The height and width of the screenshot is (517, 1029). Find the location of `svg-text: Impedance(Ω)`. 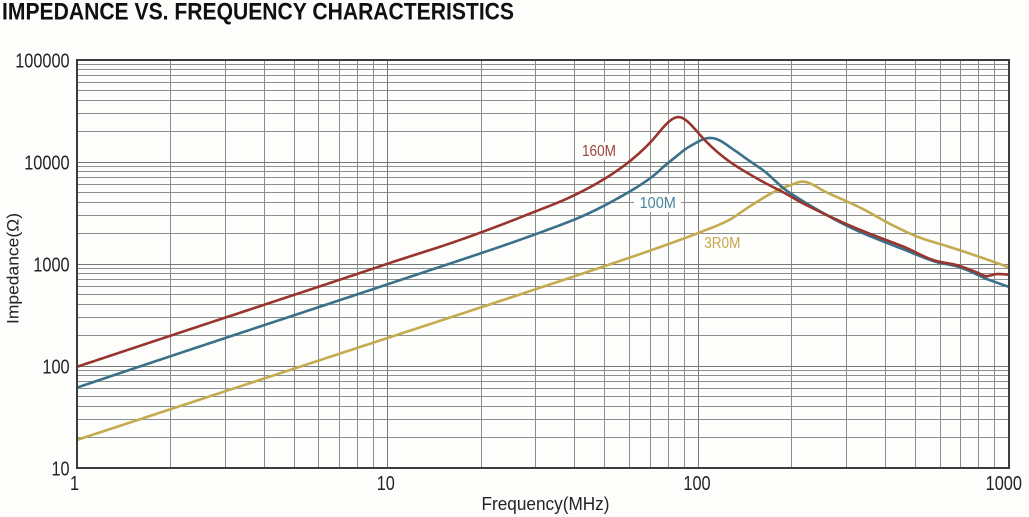

svg-text: Impedance(Ω) is located at coordinates (13, 268).